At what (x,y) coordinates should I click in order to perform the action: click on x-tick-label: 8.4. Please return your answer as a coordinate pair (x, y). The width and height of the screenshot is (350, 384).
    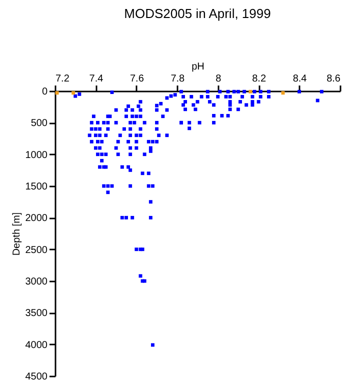
    Looking at the image, I should click on (300, 79).